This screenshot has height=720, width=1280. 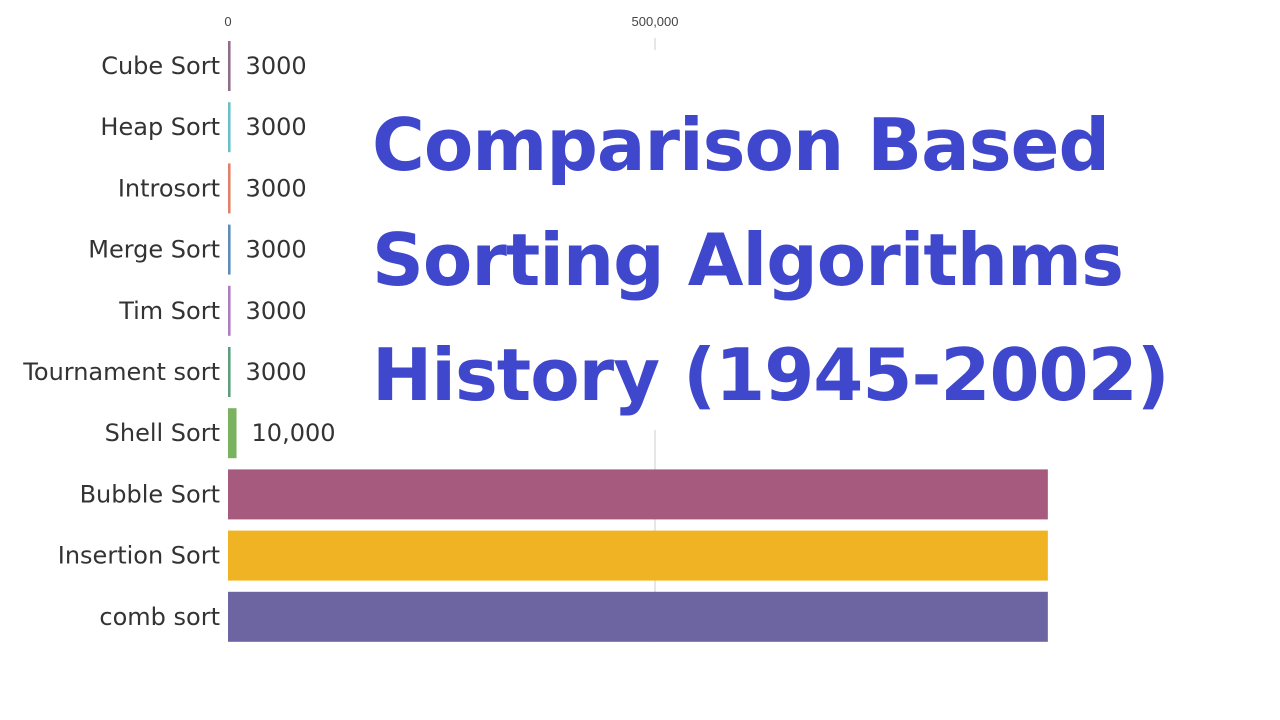 I want to click on value-label: 10,000, so click(x=294, y=433).